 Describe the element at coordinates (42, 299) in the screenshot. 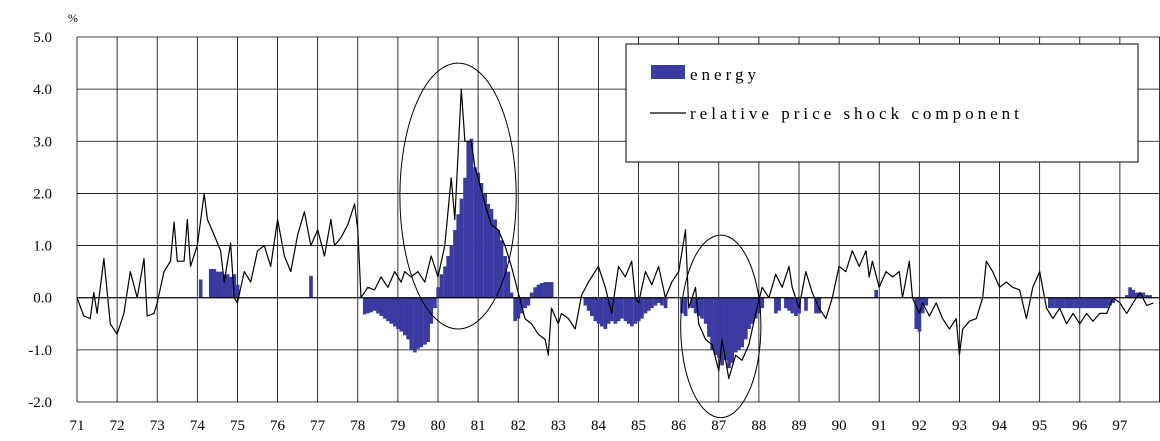

I see `y-tick-label: 0.0` at that location.